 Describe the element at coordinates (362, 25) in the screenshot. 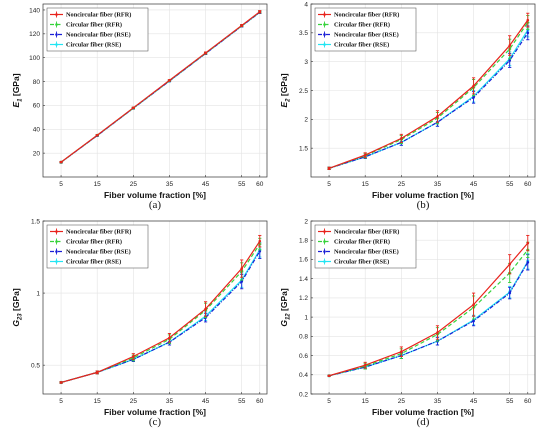

I see `legend-label: Circular fiber (RFR)` at that location.